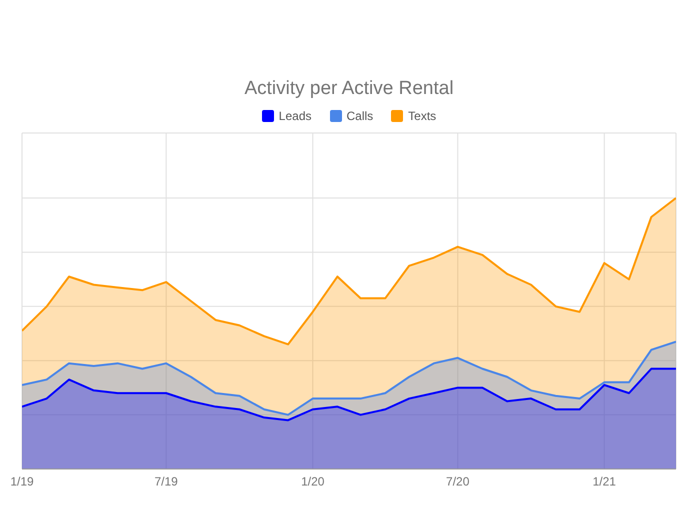 This screenshot has width=698, height=520. What do you see at coordinates (360, 116) in the screenshot?
I see `legend-label: Calls` at bounding box center [360, 116].